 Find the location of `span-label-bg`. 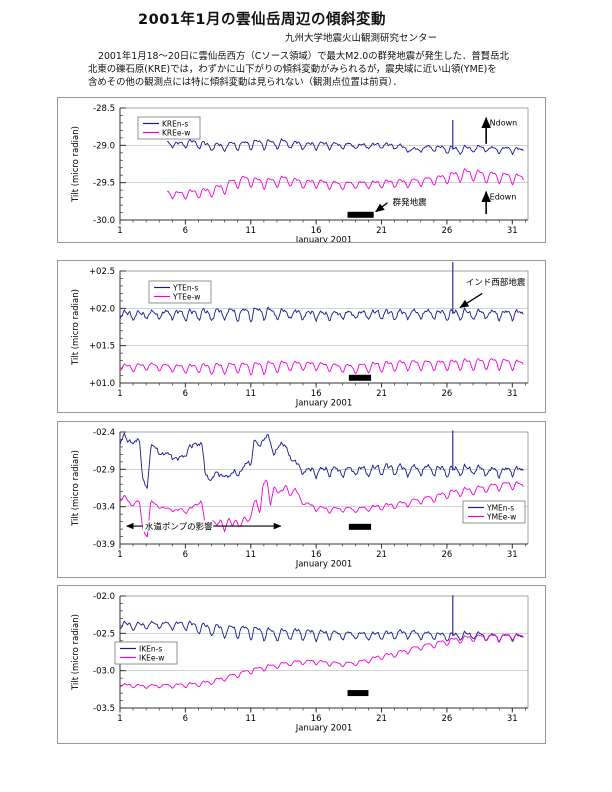

span-label-bg is located at coordinates (178, 526).